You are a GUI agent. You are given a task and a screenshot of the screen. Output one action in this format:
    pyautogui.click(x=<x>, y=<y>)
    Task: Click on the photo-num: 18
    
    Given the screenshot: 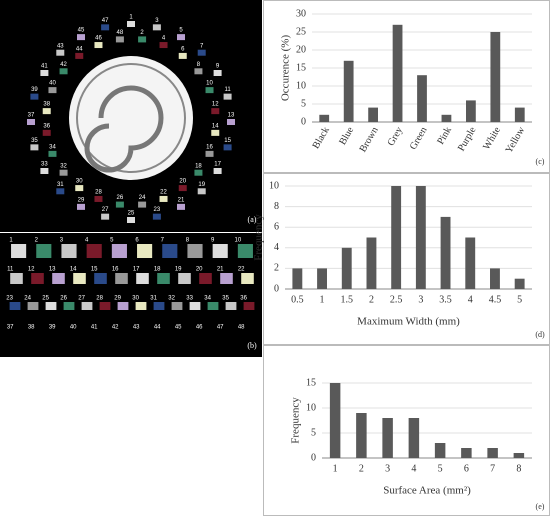 What is the action you would take?
    pyautogui.click(x=157, y=270)
    